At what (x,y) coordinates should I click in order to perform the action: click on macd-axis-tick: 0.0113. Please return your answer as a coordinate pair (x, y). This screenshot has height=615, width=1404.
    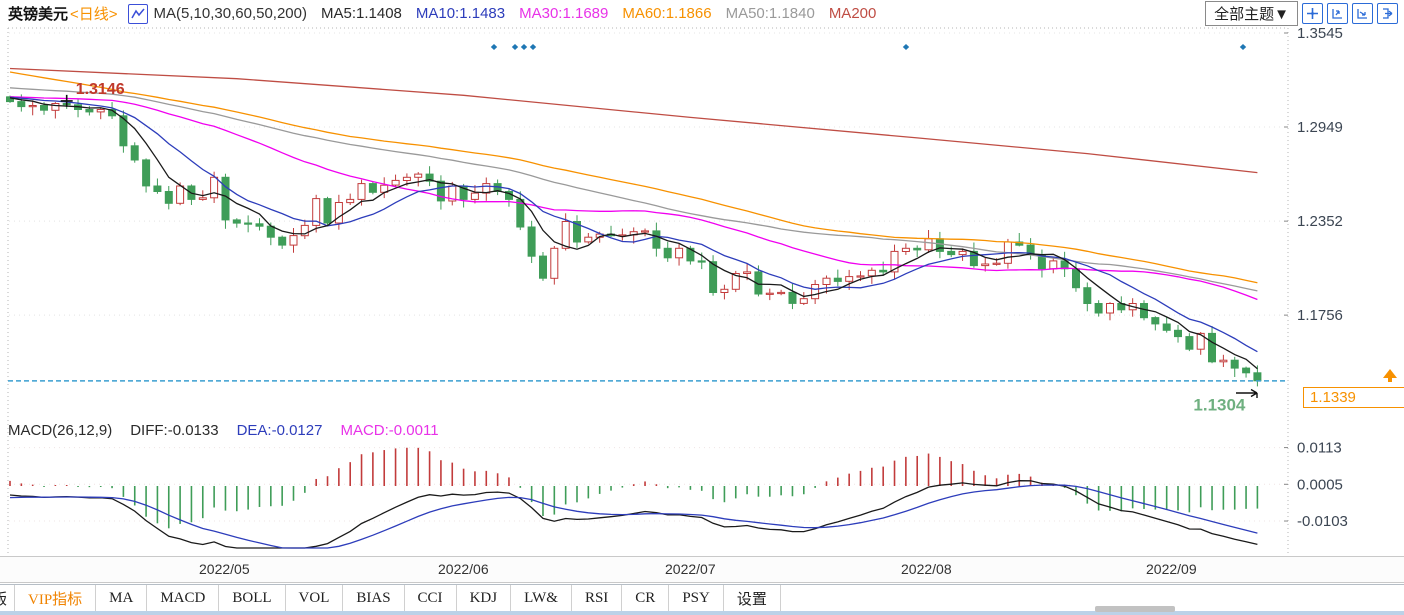
    Looking at the image, I should click on (1319, 448).